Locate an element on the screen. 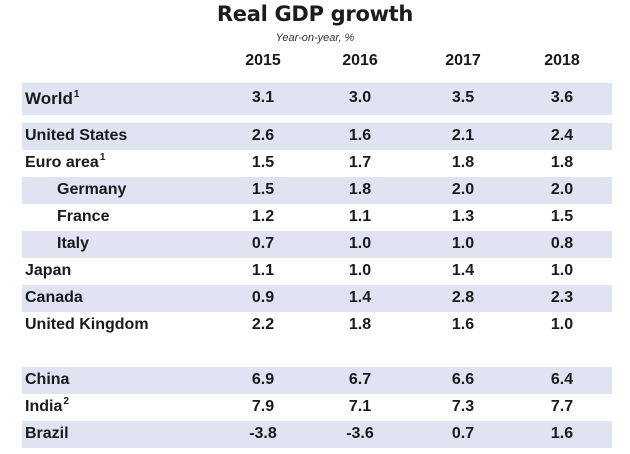 The width and height of the screenshot is (630, 454). value-cell: 3.0 is located at coordinates (360, 97).